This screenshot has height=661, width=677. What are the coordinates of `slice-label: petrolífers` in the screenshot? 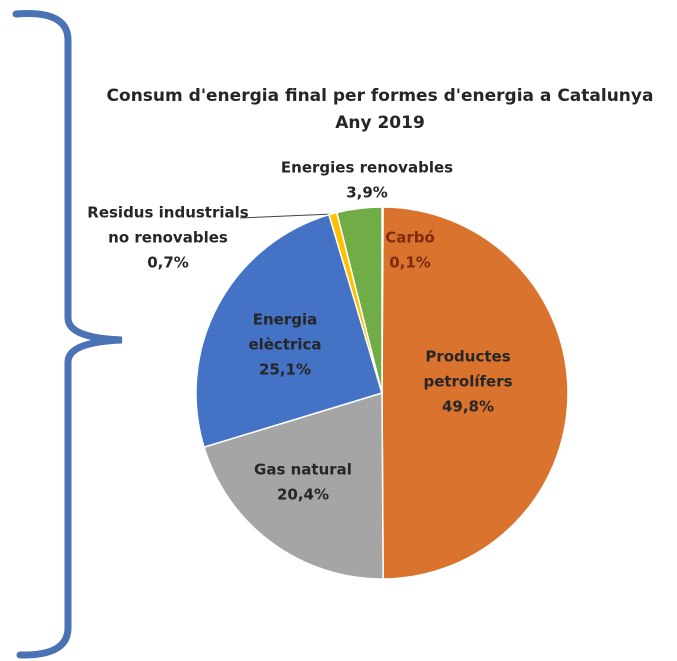 It's located at (467, 382).